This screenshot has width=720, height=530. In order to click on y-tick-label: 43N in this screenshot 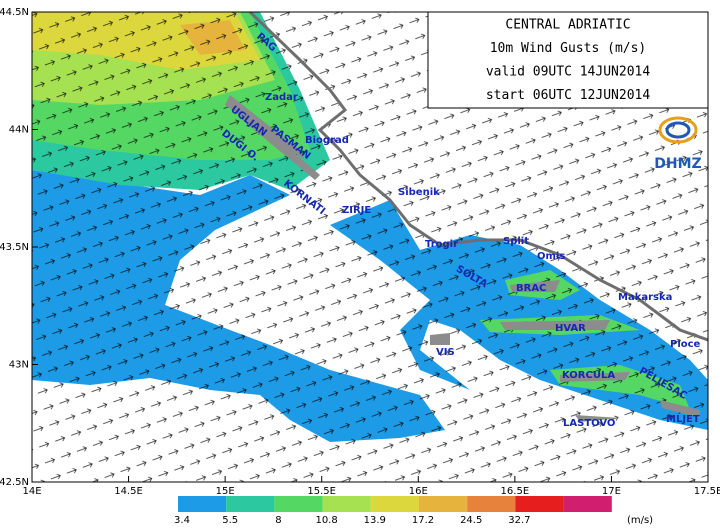, I will do `click(19, 365)`.